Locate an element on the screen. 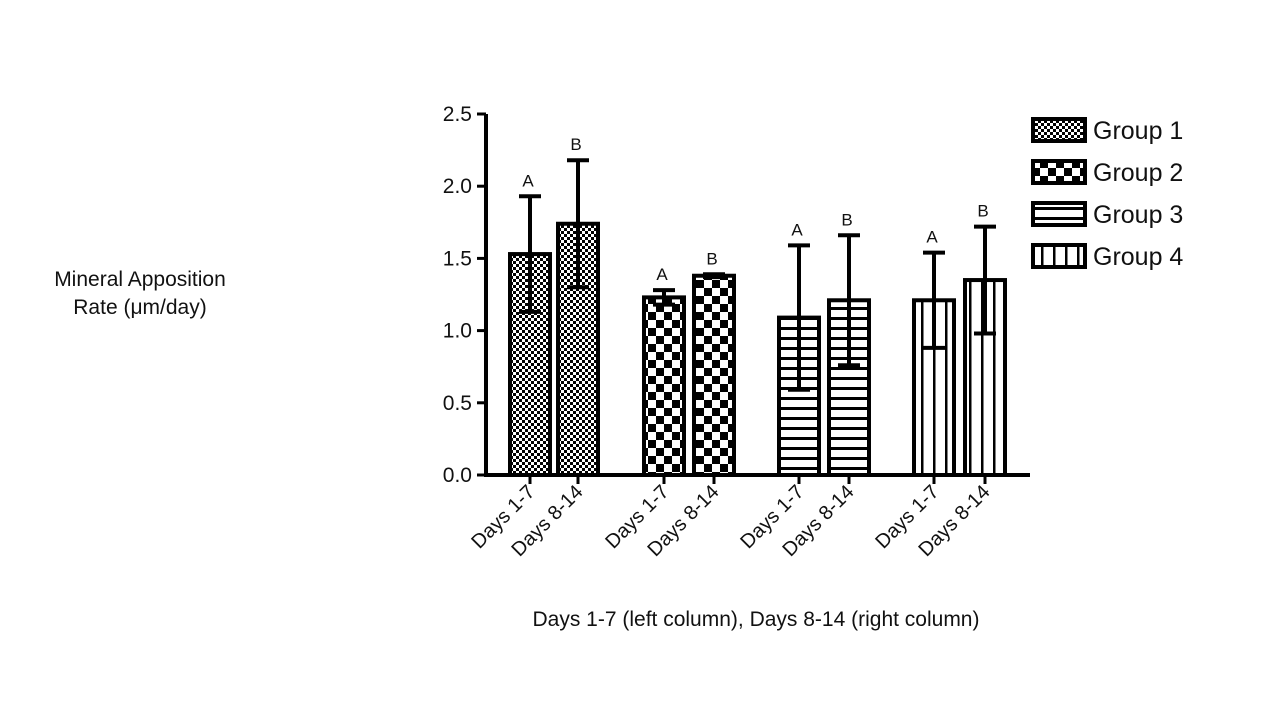  legend-label: Group 4 is located at coordinates (1138, 257).